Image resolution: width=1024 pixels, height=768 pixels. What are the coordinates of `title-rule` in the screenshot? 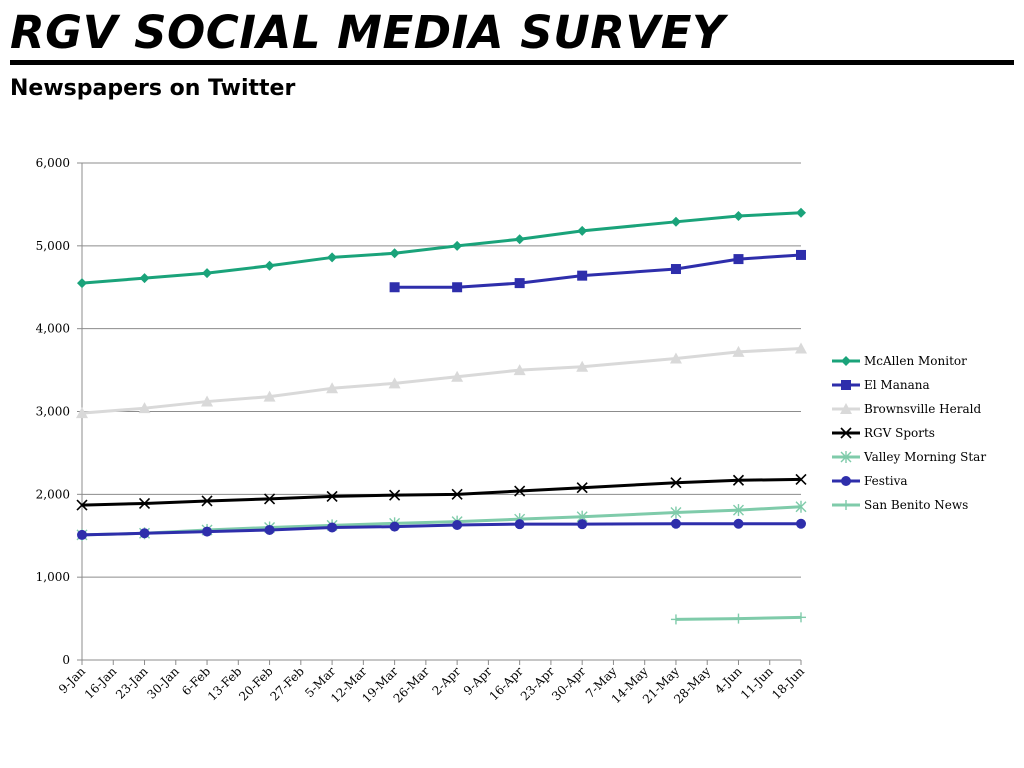 It's located at (512, 62).